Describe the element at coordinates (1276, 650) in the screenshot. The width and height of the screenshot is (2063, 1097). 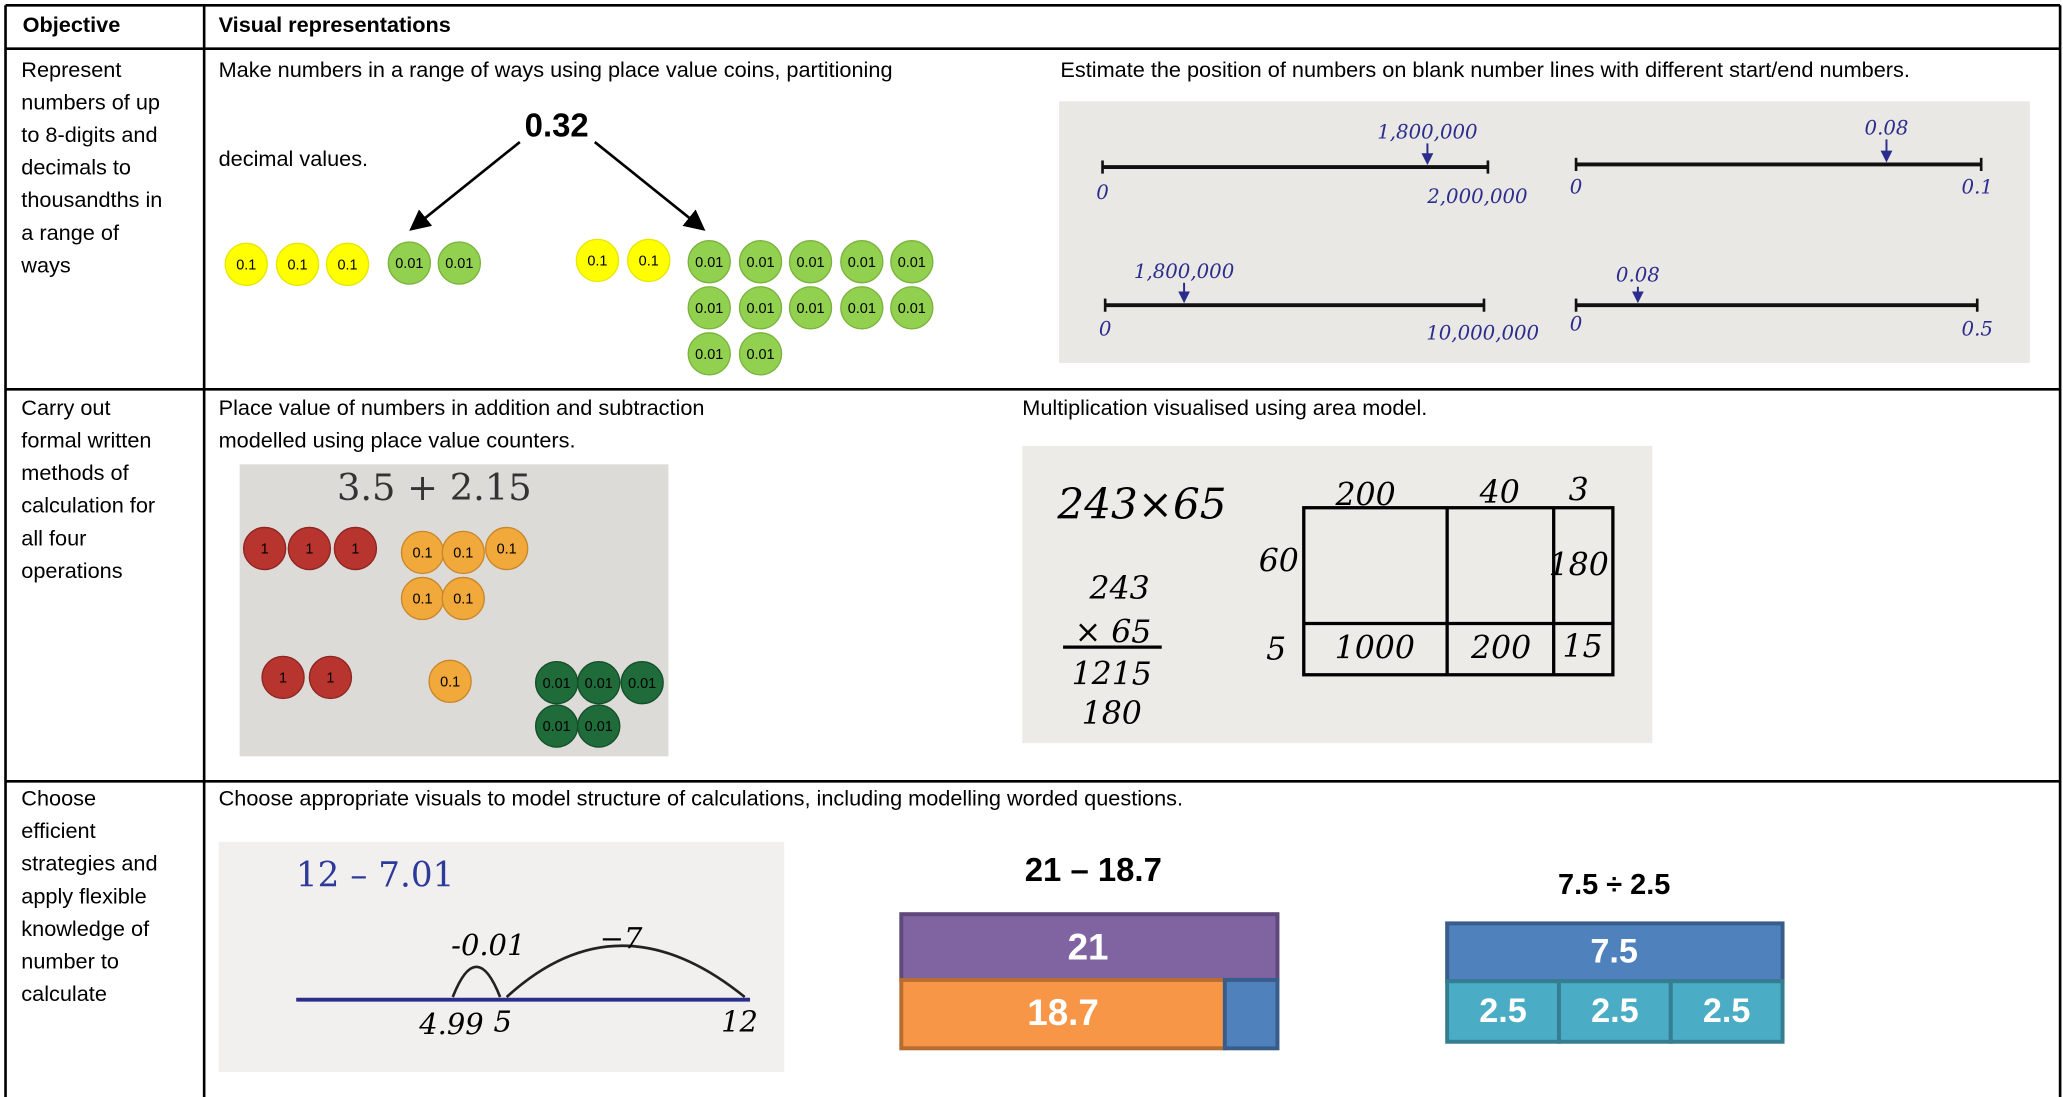
I see `area-row: 5` at that location.